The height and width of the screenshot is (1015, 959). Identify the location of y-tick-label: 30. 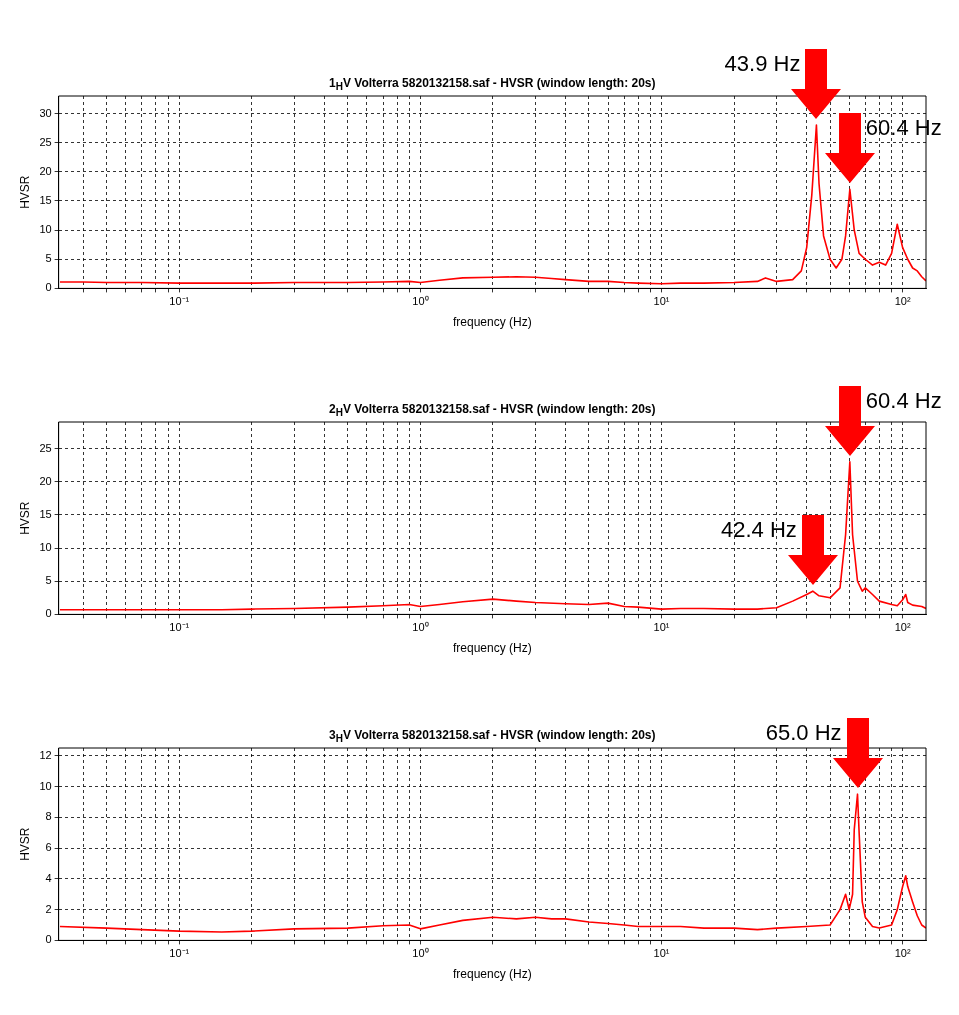
(45, 112).